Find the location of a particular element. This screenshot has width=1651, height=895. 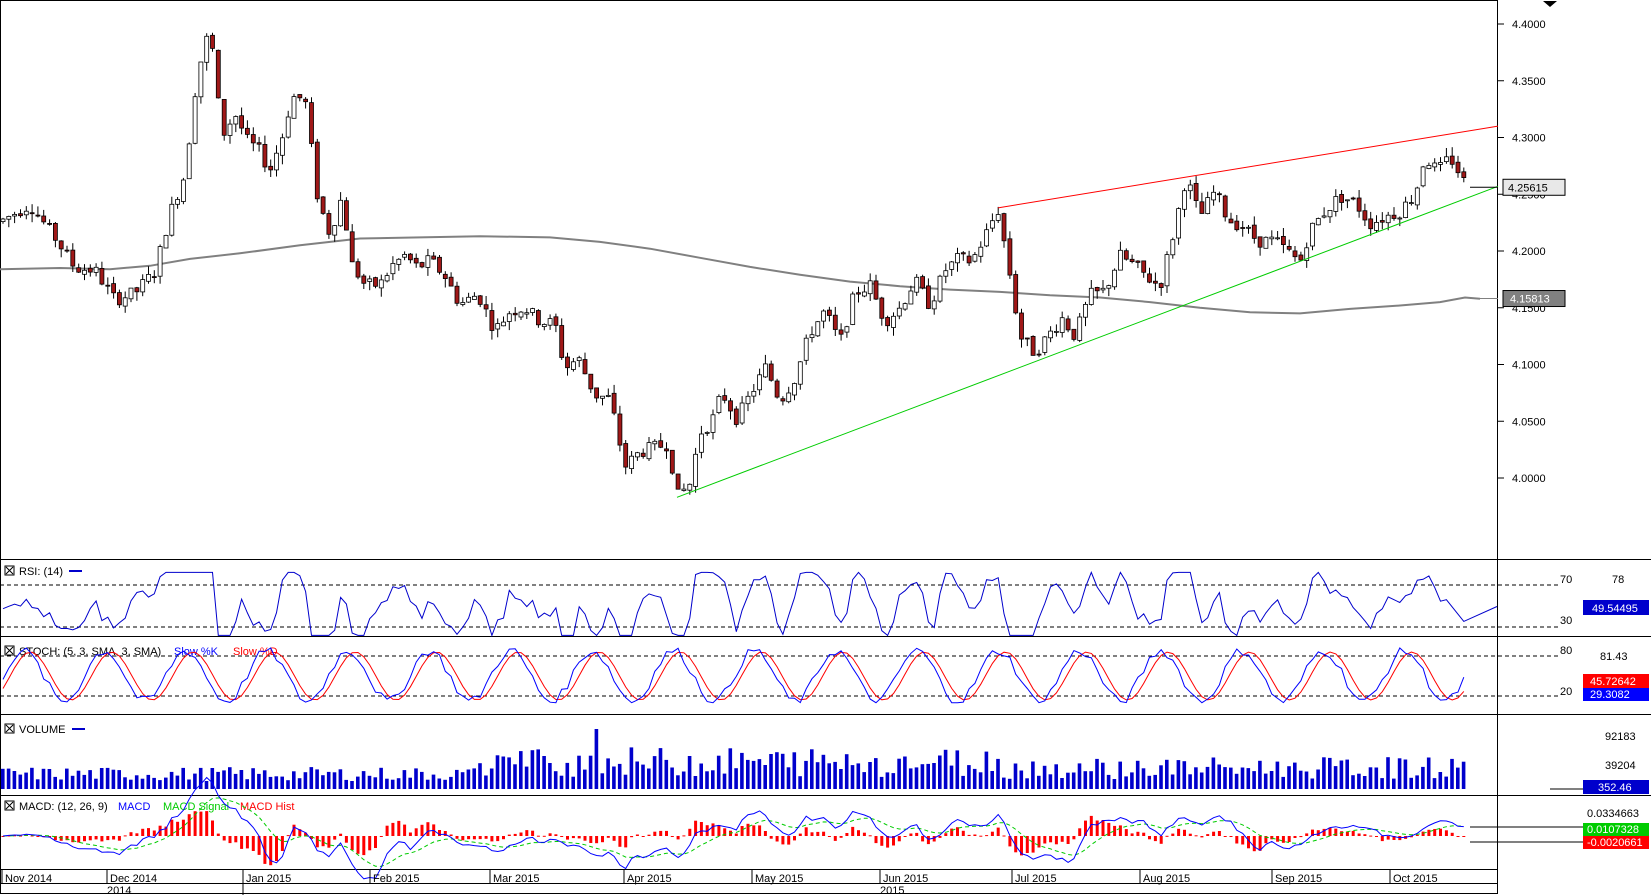

stoch-title: STOCH: (5, 3, SMA, 3, SMA) is located at coordinates (90, 652).